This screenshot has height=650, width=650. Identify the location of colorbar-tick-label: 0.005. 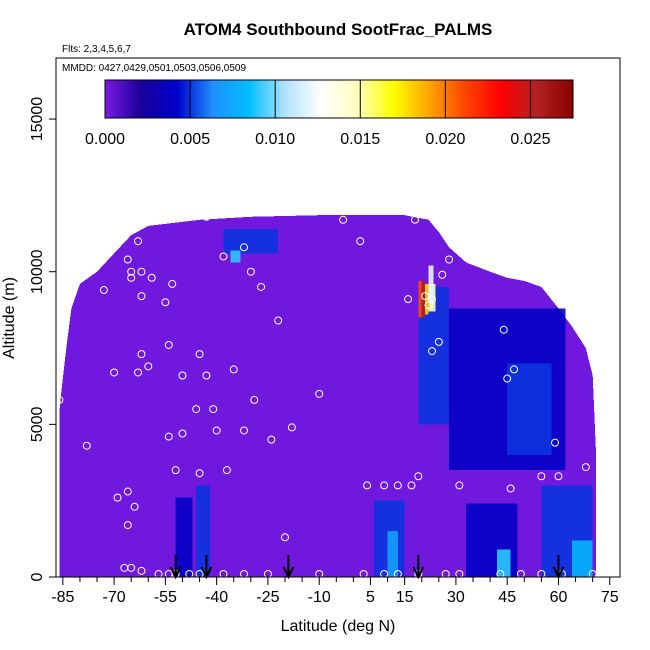
(190, 139).